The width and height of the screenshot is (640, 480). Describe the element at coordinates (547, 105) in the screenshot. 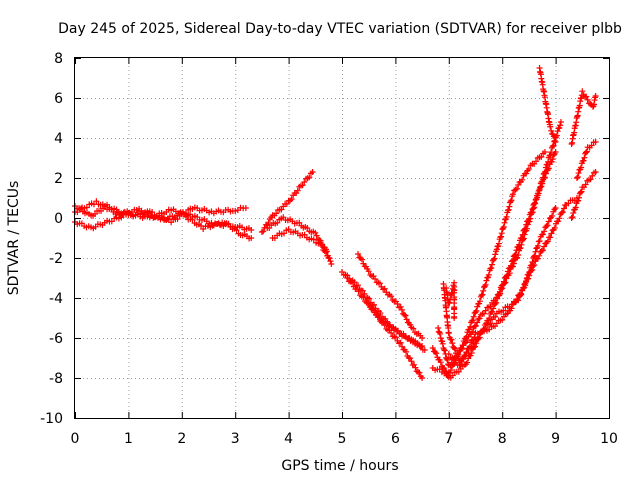

I see `series-track-p` at that location.